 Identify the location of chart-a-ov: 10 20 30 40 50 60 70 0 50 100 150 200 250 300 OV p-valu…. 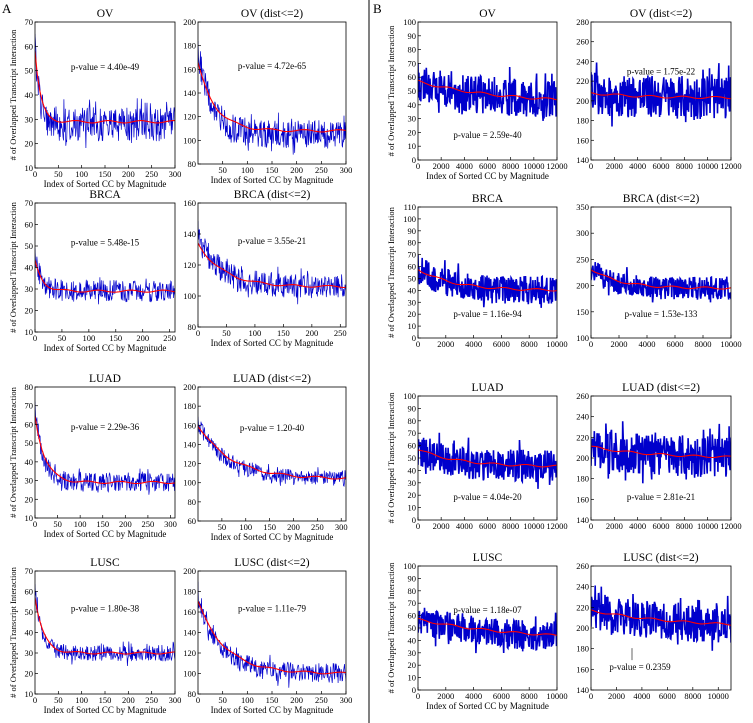
(94, 98).